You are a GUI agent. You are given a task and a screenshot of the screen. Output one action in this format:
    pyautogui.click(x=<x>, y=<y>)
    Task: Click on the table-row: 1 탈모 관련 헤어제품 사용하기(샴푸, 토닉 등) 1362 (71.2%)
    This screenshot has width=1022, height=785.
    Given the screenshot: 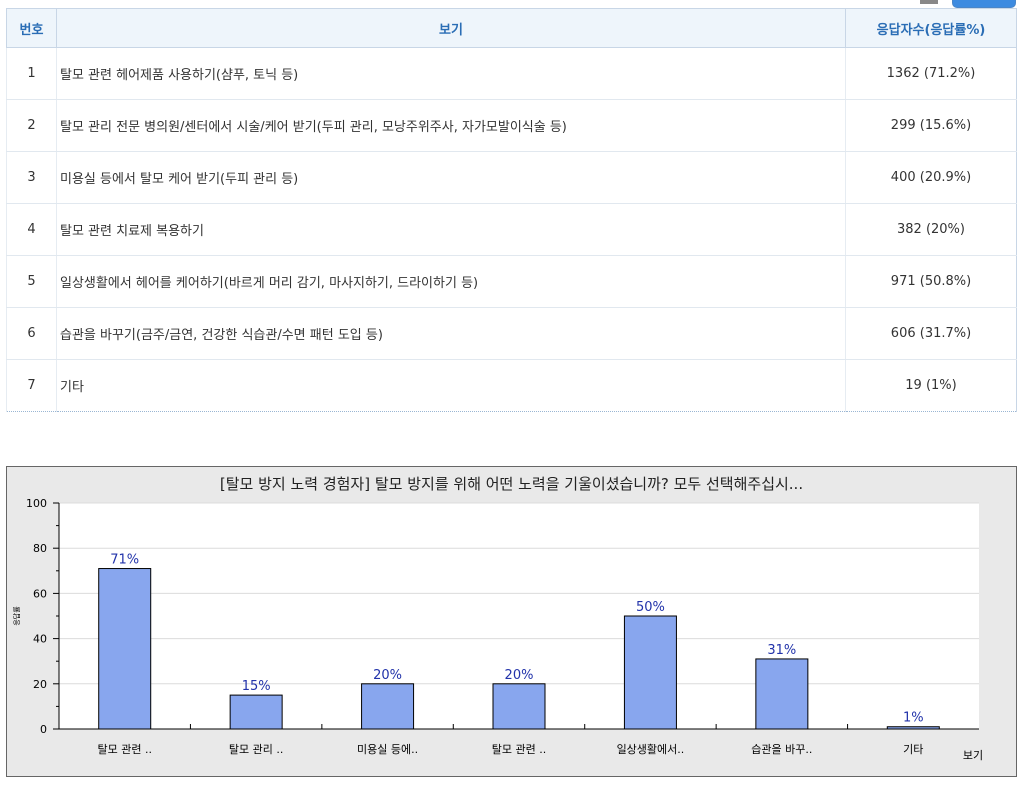 What is the action you would take?
    pyautogui.click(x=511, y=73)
    